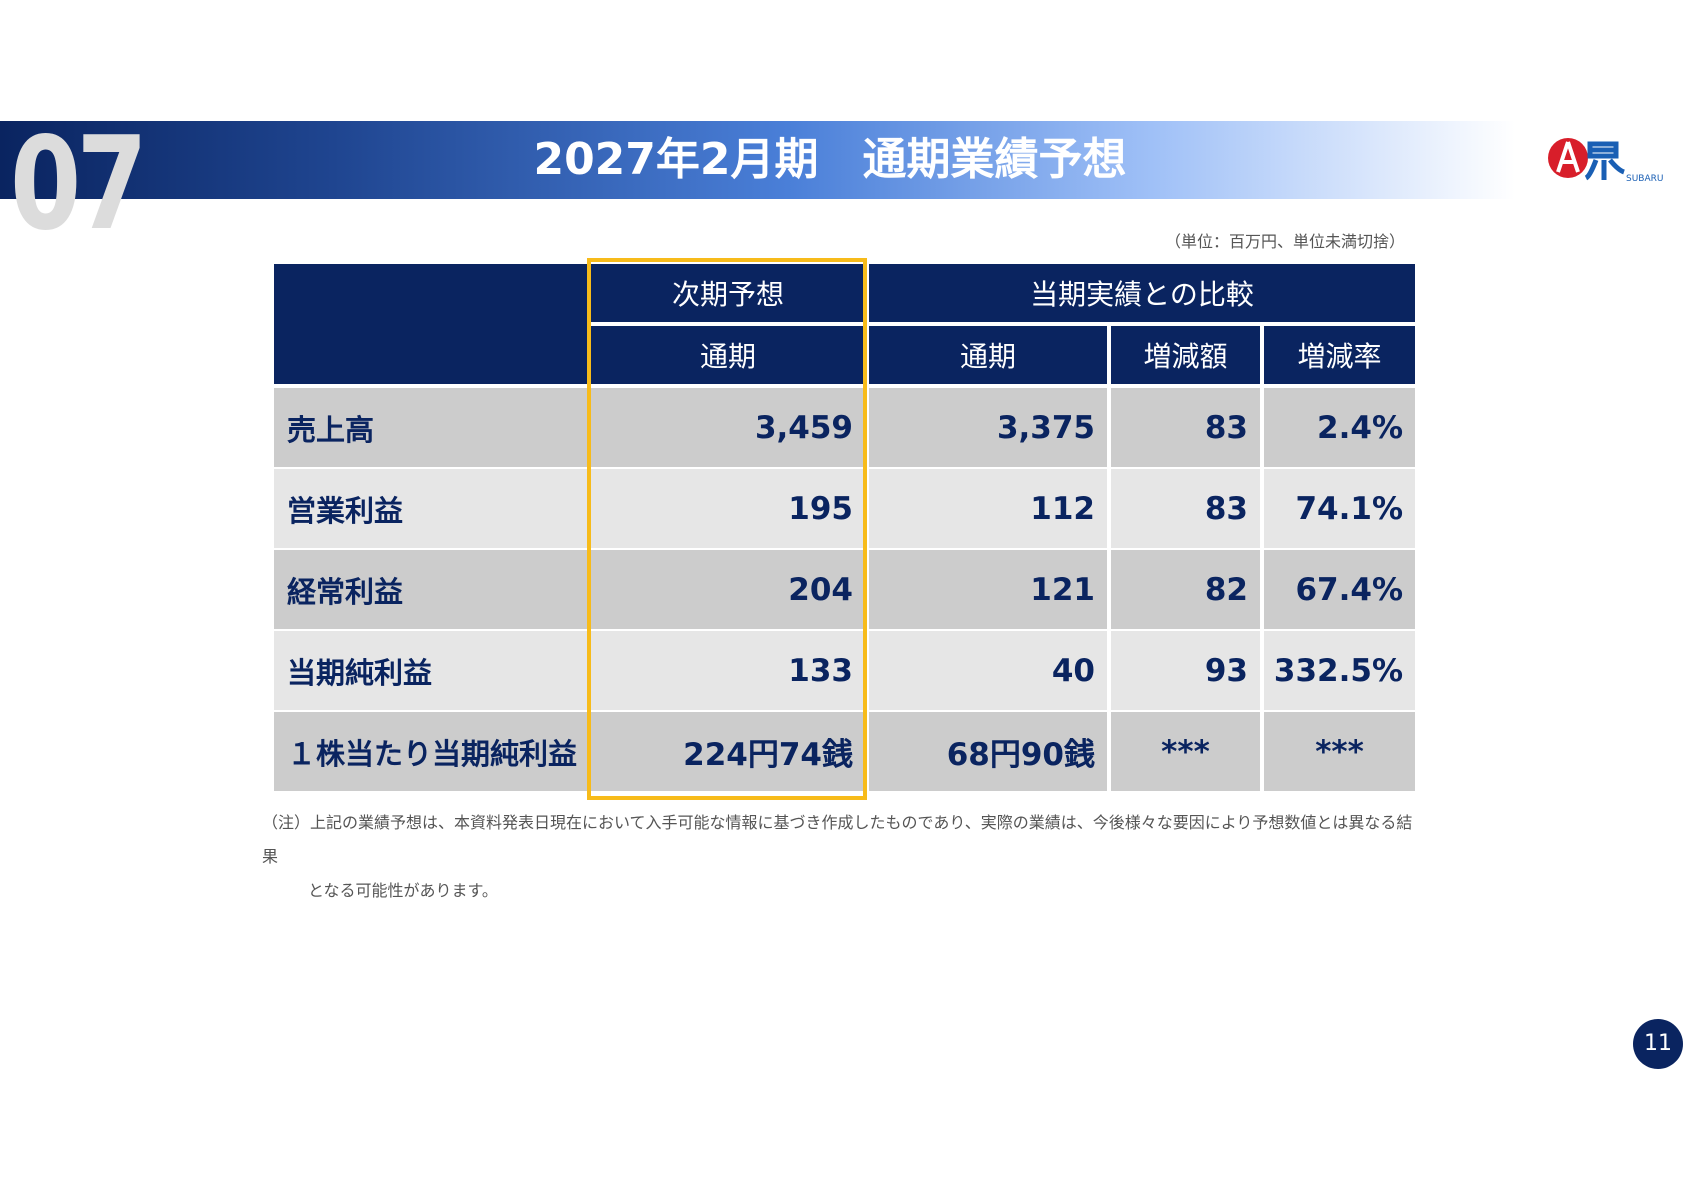 This screenshot has height=1190, width=1684. What do you see at coordinates (988, 671) in the screenshot?
I see `actual-value: 40` at bounding box center [988, 671].